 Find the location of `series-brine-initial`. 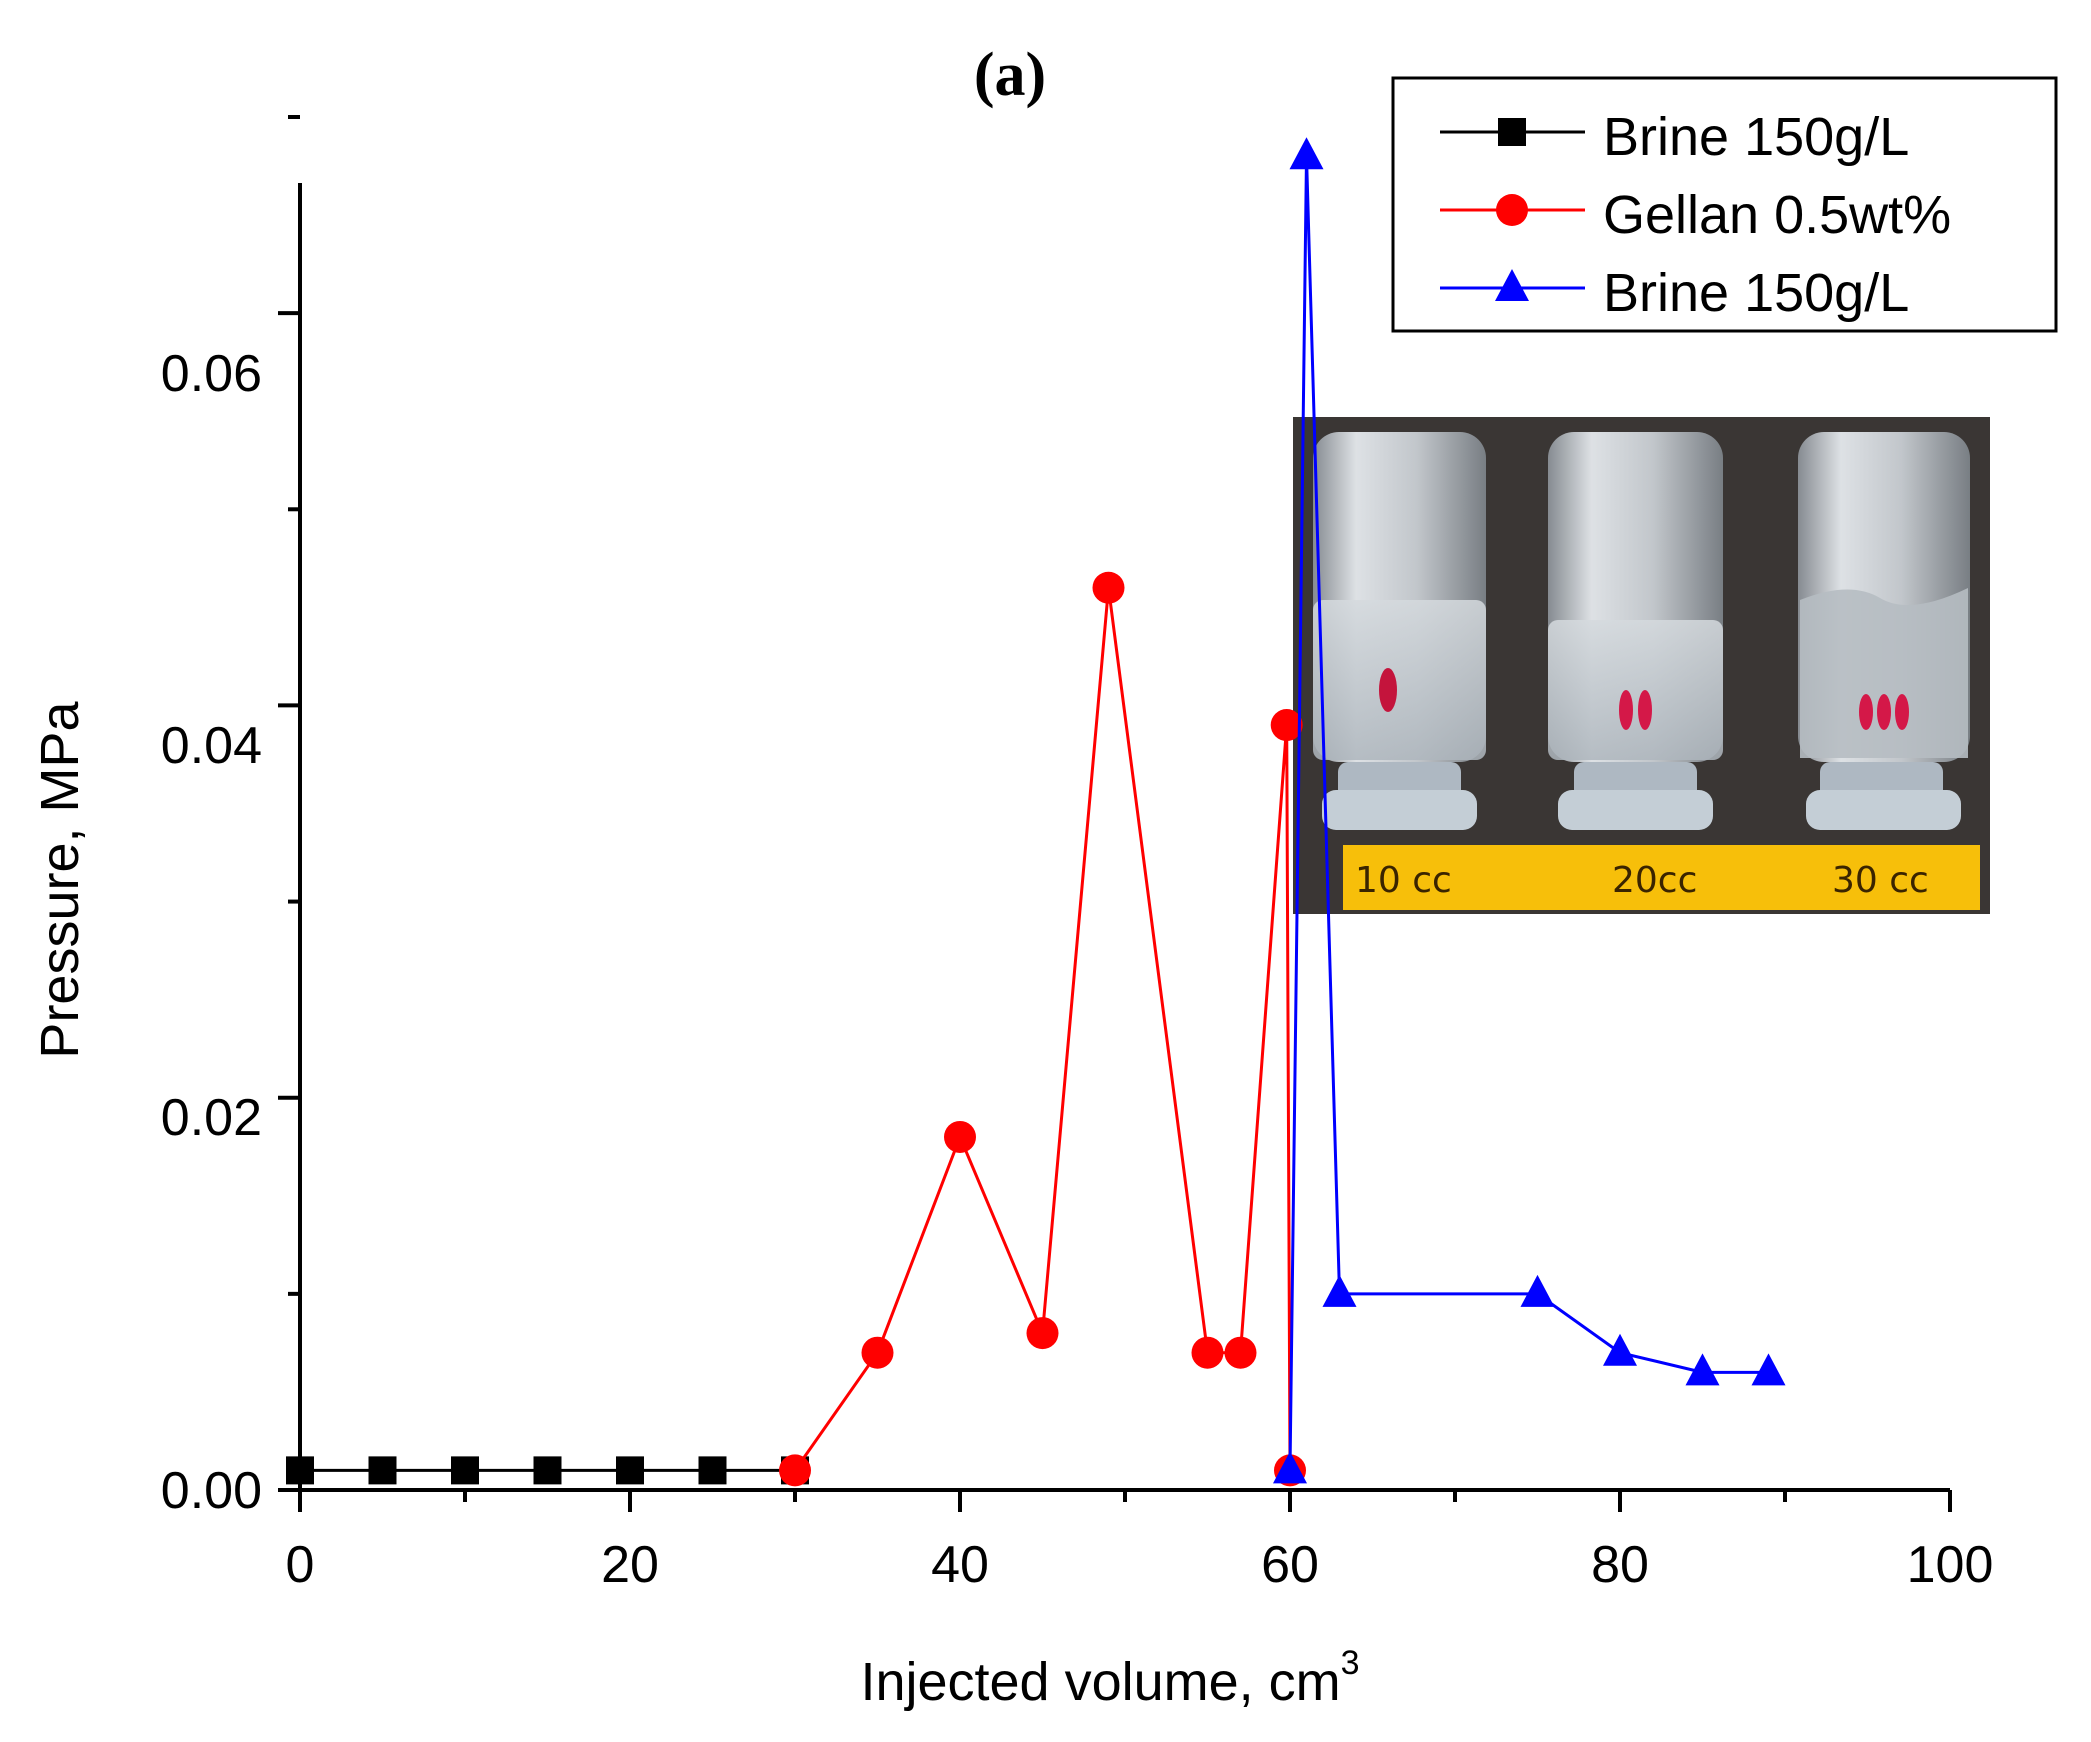

series-brine-initial is located at coordinates (547, 1470).